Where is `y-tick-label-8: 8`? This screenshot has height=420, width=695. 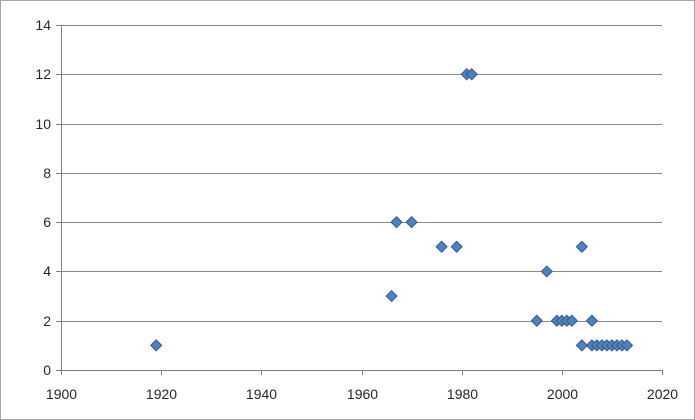 y-tick-label-8: 8 is located at coordinates (47, 173).